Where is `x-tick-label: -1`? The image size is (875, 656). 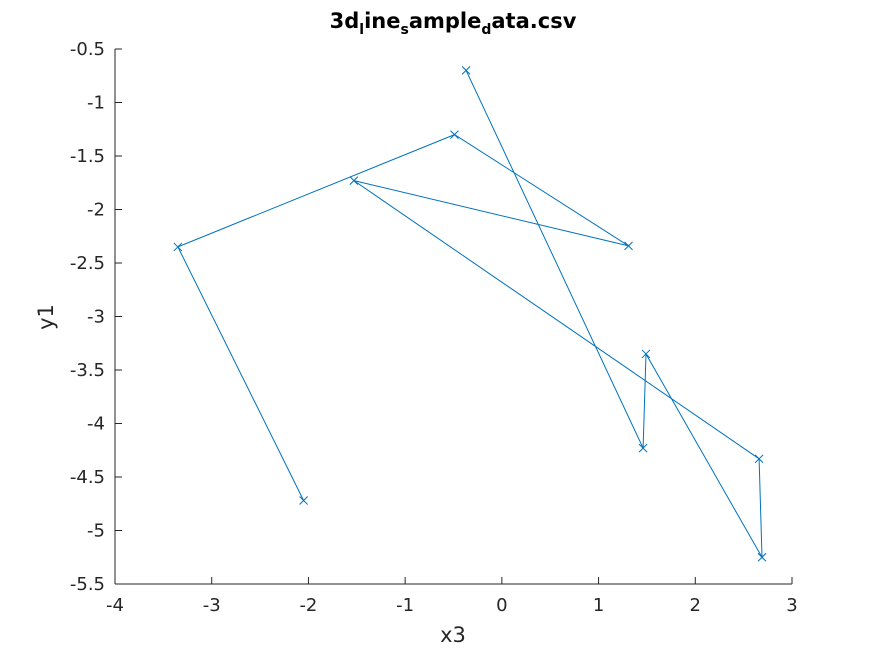 x-tick-label: -1 is located at coordinates (405, 605).